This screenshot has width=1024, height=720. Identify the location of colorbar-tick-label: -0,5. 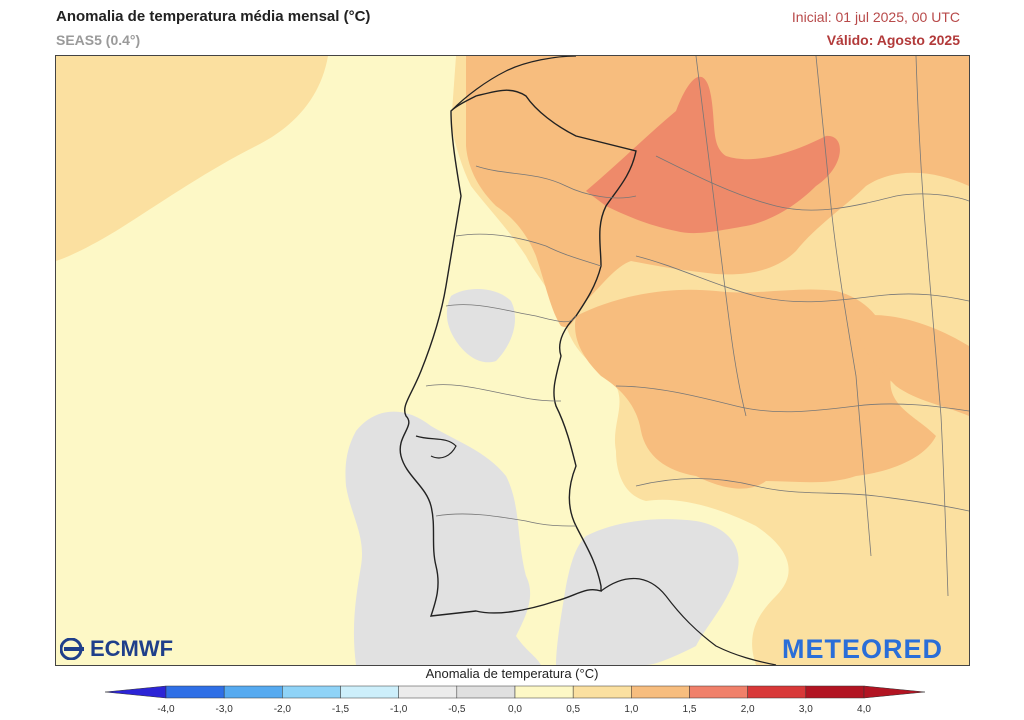
(457, 709).